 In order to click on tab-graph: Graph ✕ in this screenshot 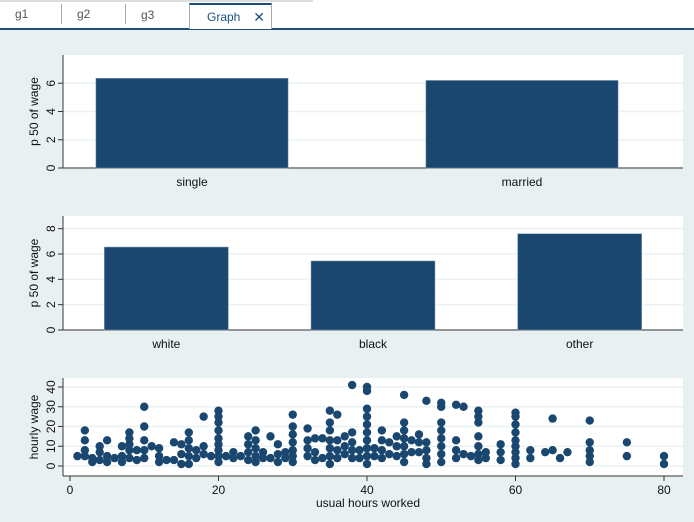, I will do `click(230, 16)`.